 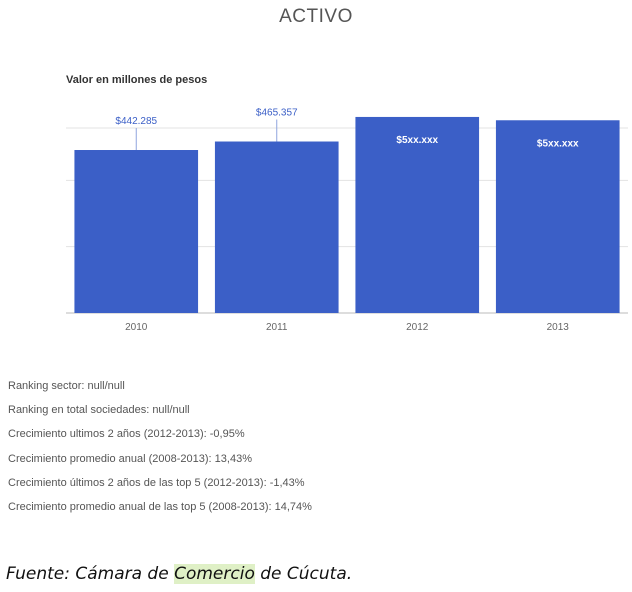 I want to click on bar-2010, so click(x=136, y=231).